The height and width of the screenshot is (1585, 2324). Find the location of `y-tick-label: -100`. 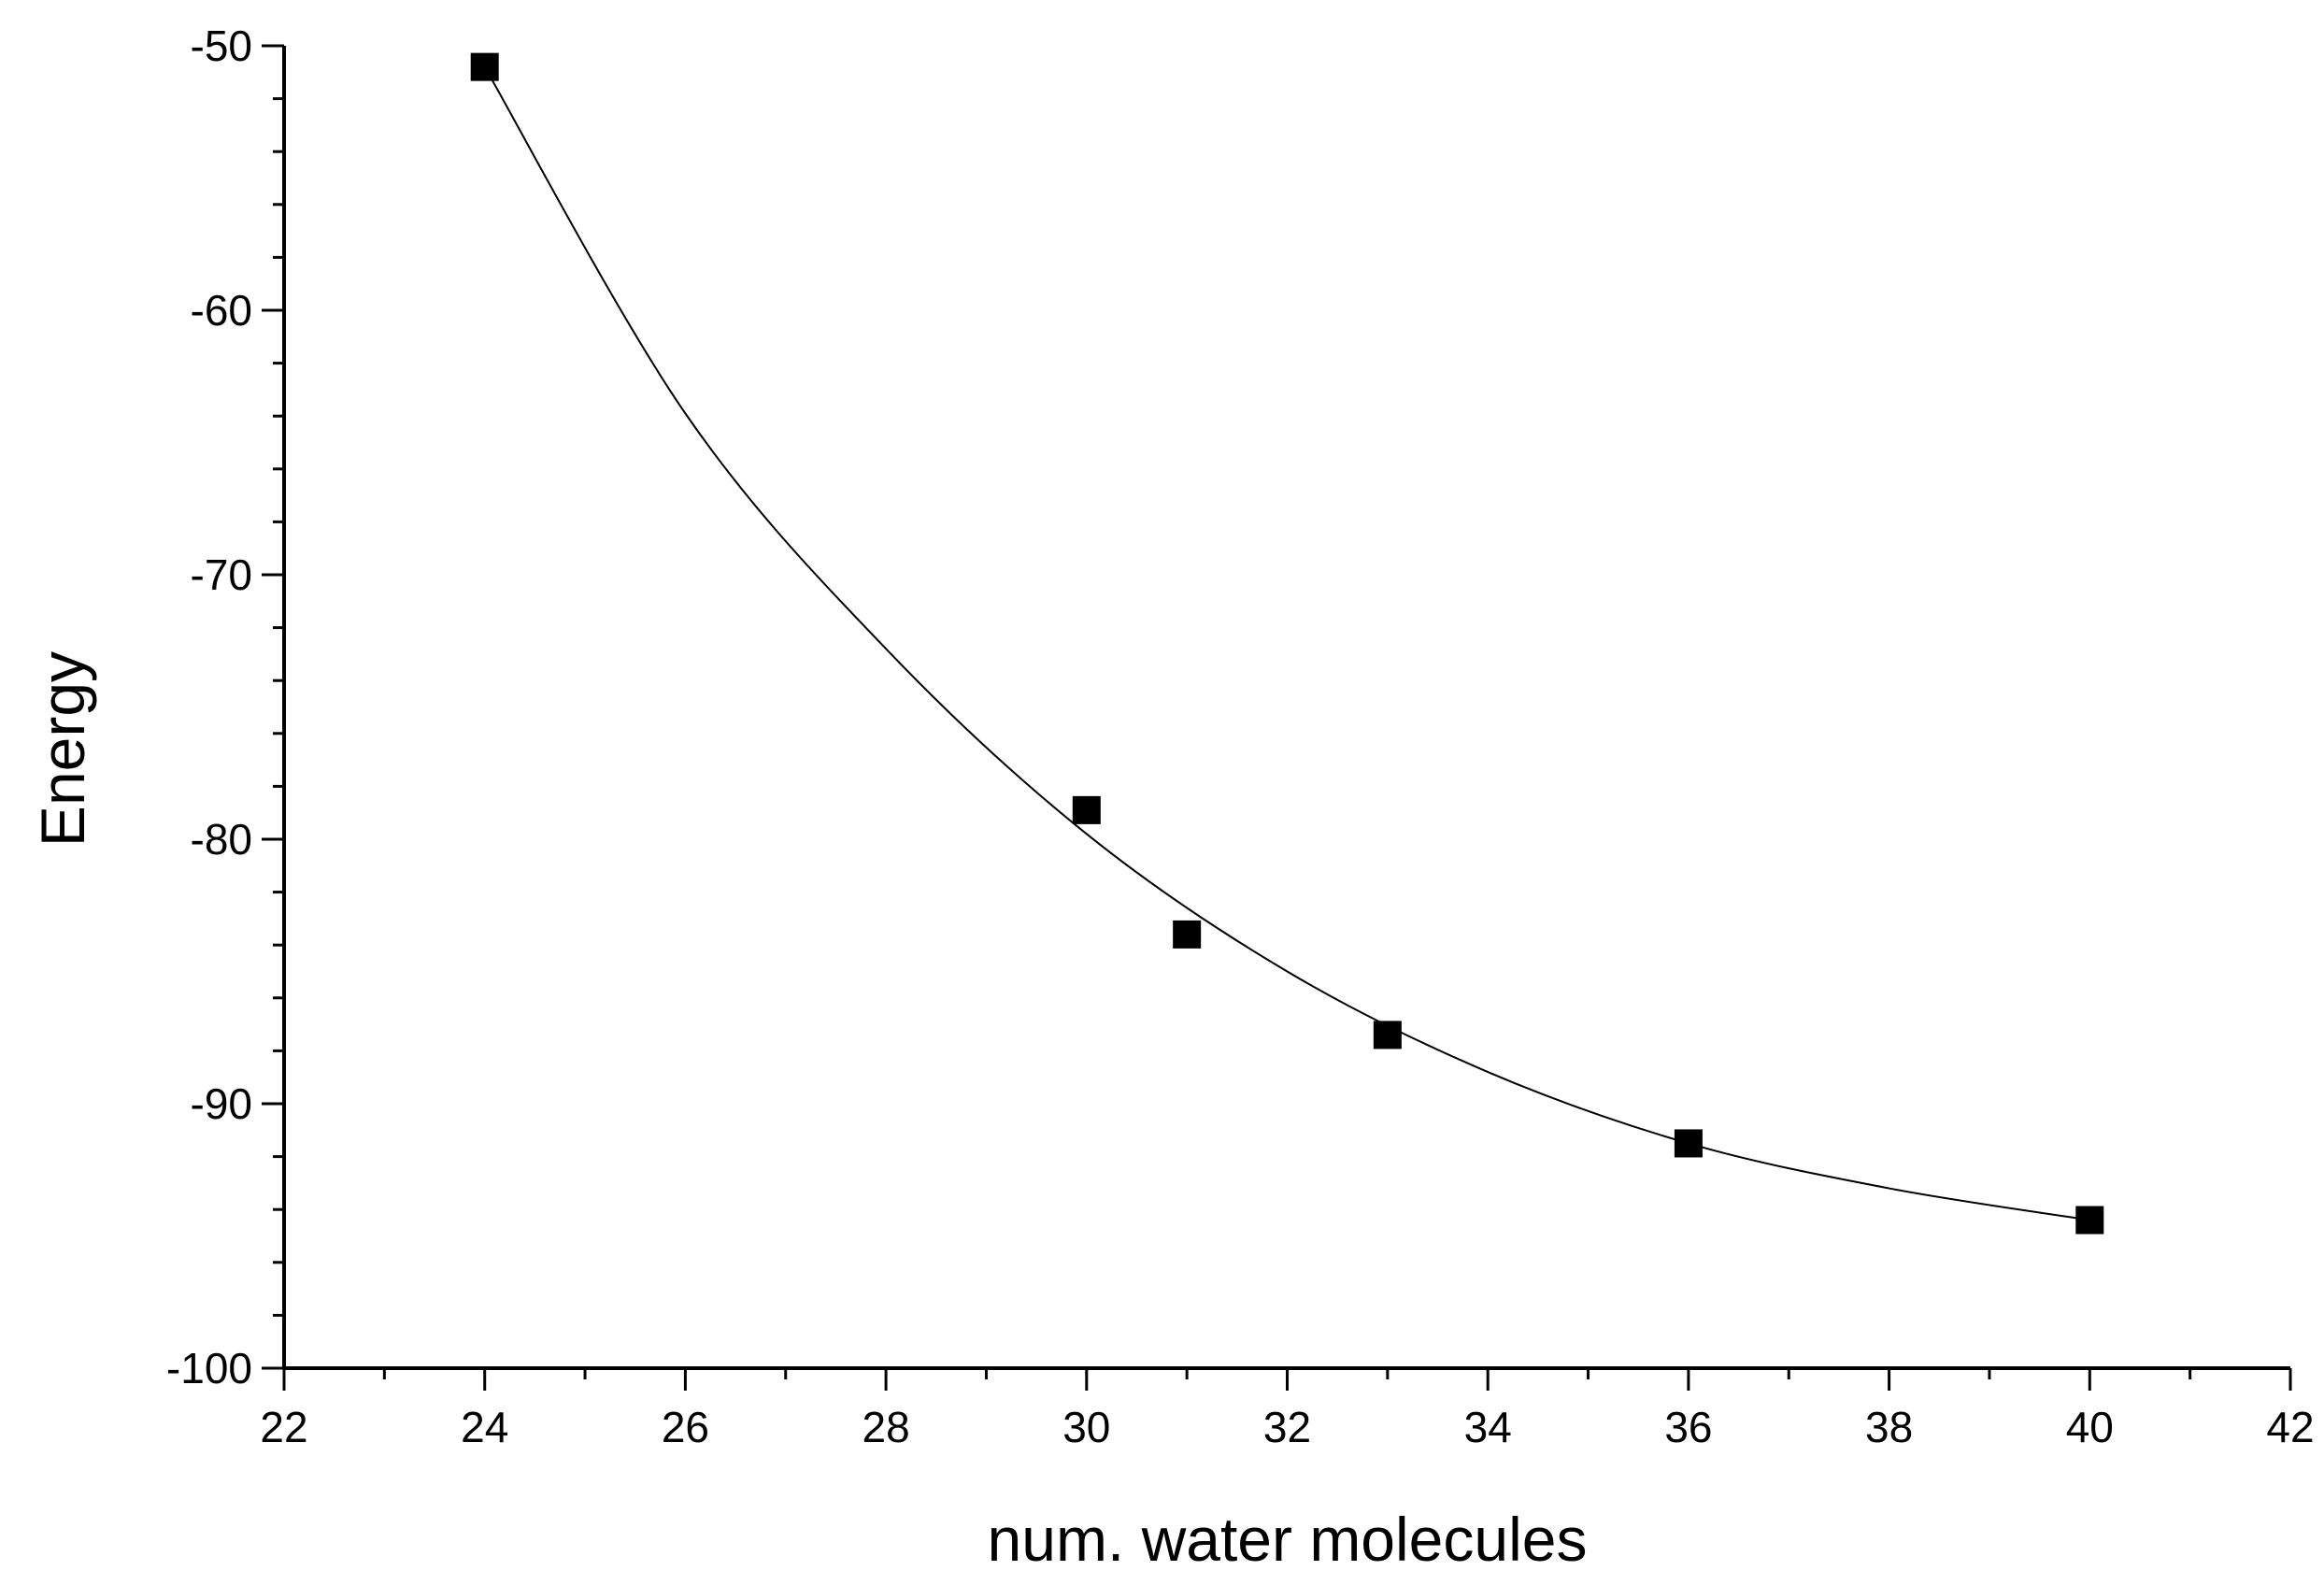

y-tick-label: -100 is located at coordinates (209, 1368).